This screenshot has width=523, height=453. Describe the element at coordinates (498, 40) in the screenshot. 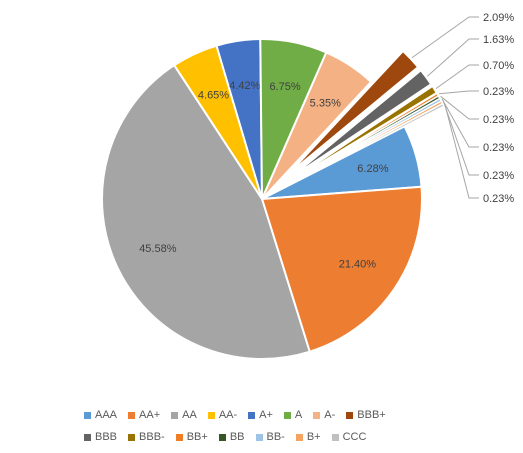

I see `data-label-bbb: 1.63%` at that location.